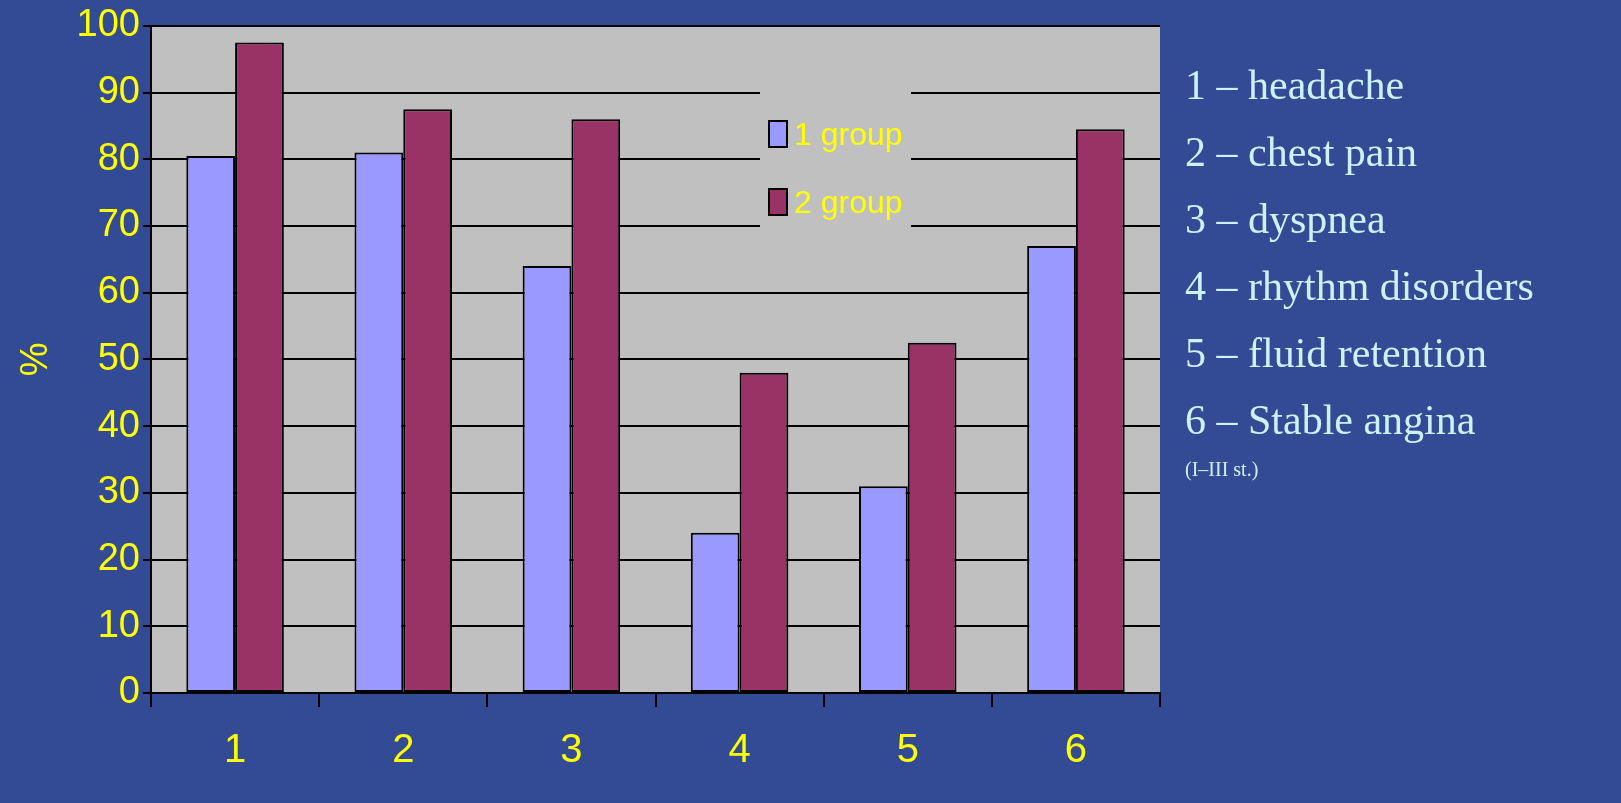  Describe the element at coordinates (1331, 420) in the screenshot. I see `text: 6 – Stable angina` at that location.